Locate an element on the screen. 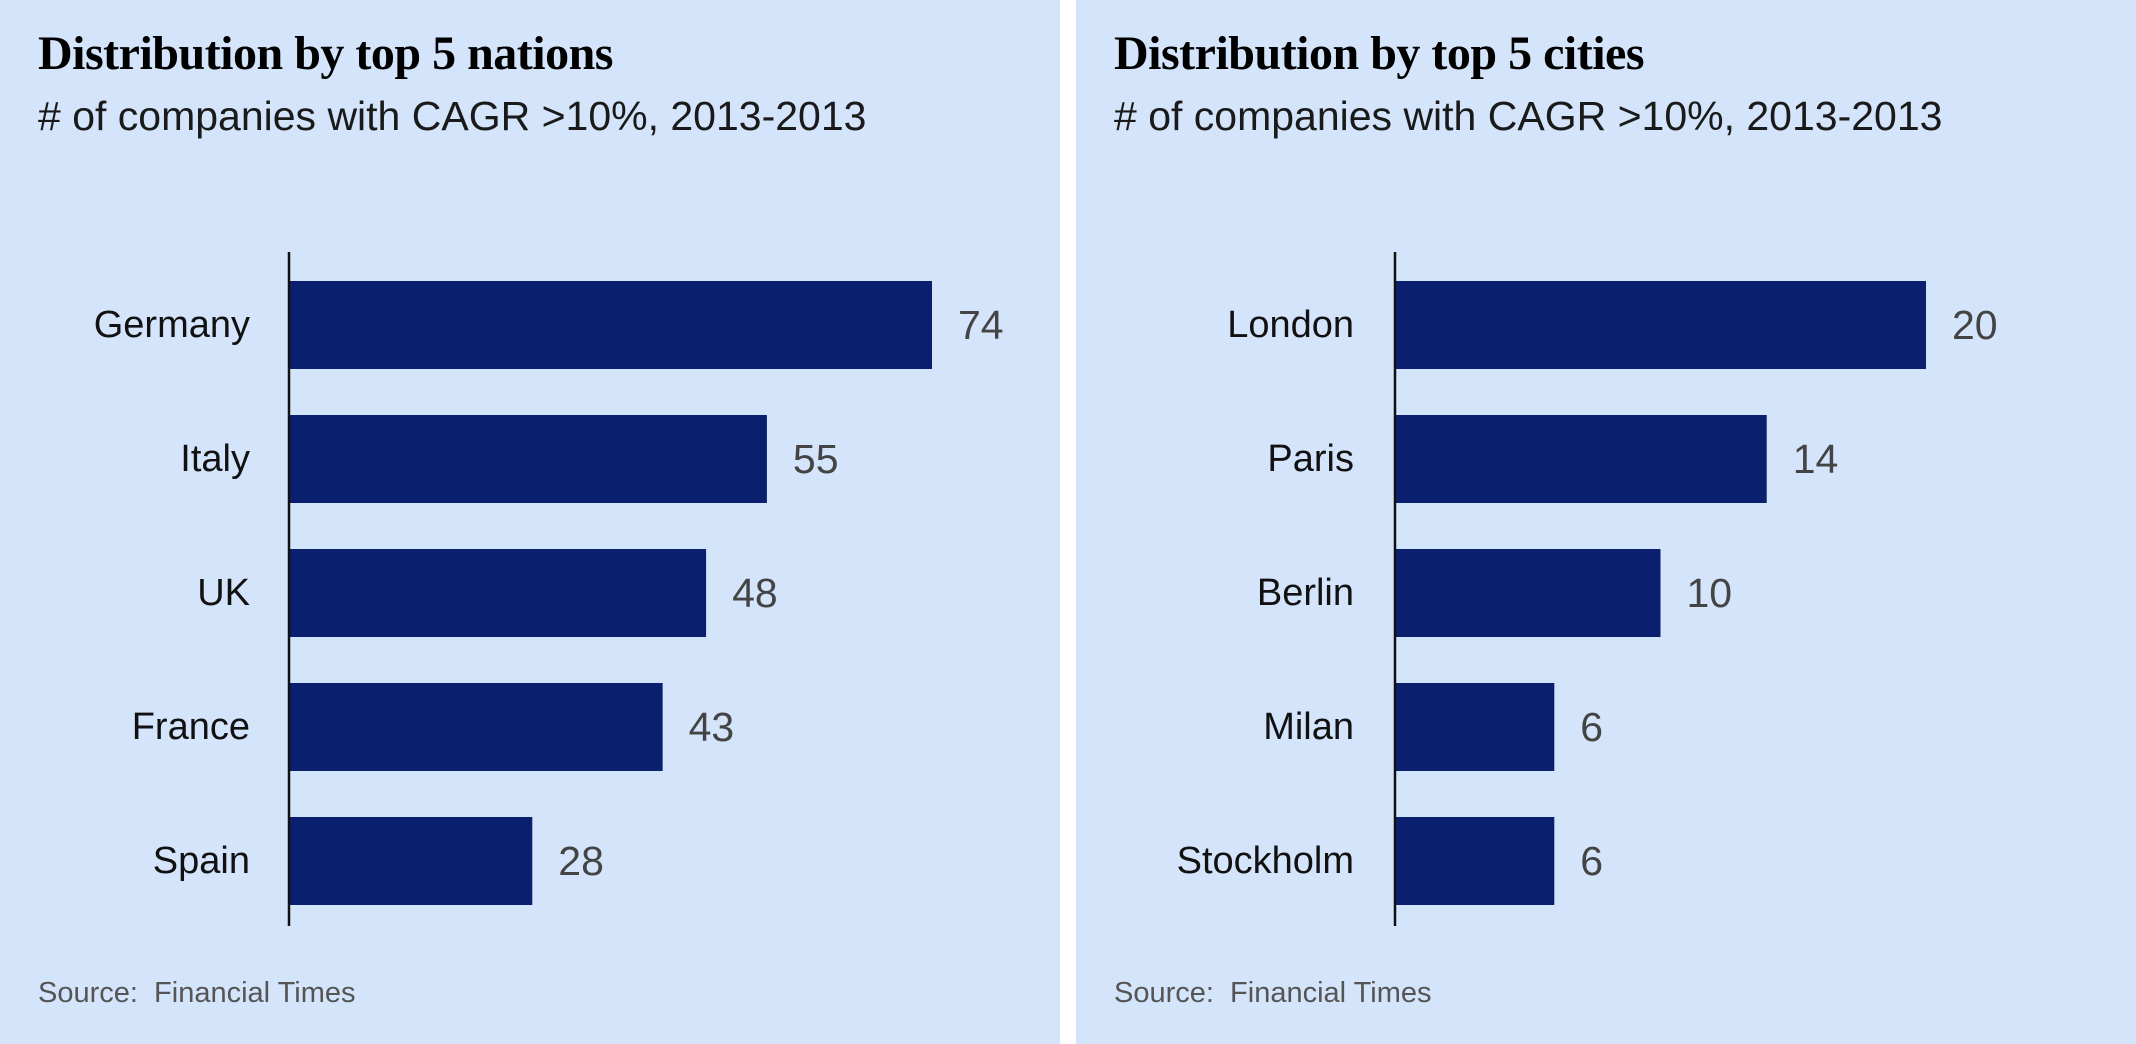  chart-title: Distribution by top 5 nations is located at coordinates (325, 53).